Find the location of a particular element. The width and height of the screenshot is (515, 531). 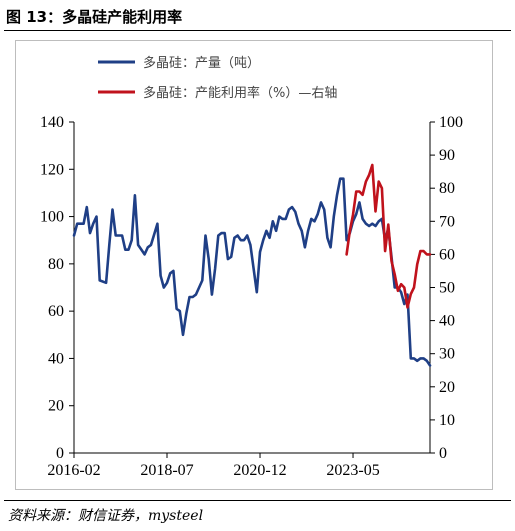

title-rule is located at coordinates (257, 30).